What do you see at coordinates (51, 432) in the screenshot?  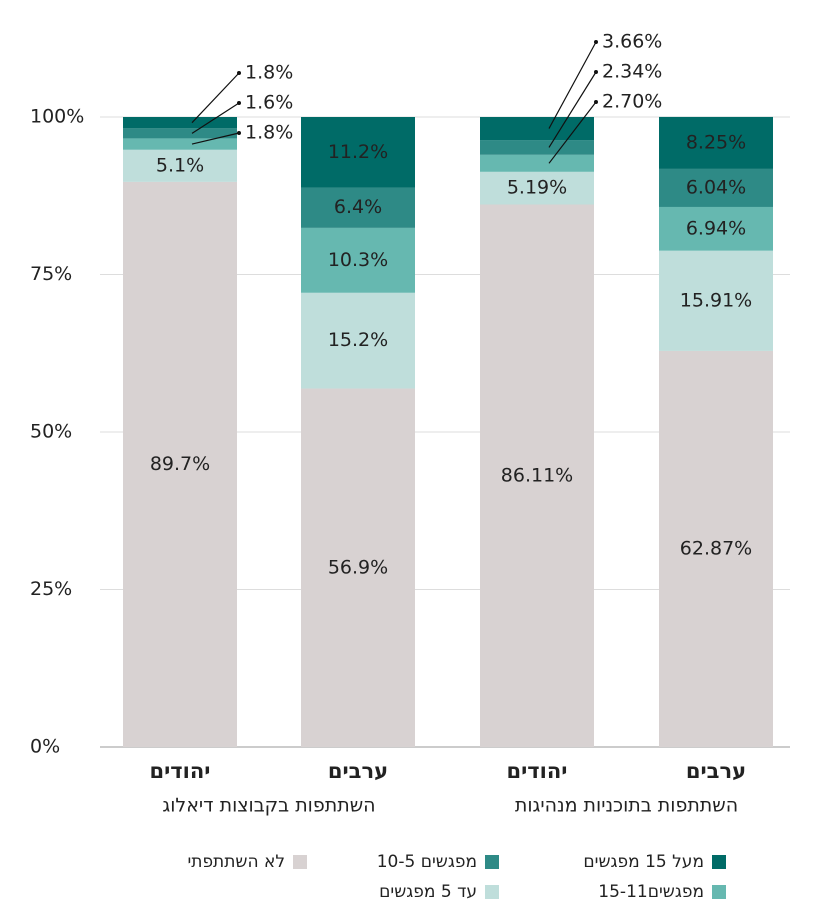 I see `y-tick-label: 50%` at bounding box center [51, 432].